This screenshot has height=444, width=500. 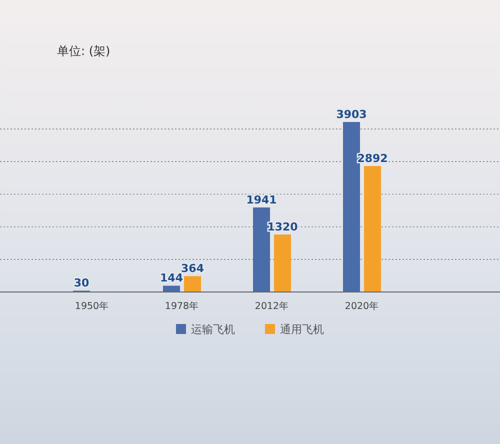 What do you see at coordinates (213, 329) in the screenshot?
I see `legend-label: 运输飞机` at bounding box center [213, 329].